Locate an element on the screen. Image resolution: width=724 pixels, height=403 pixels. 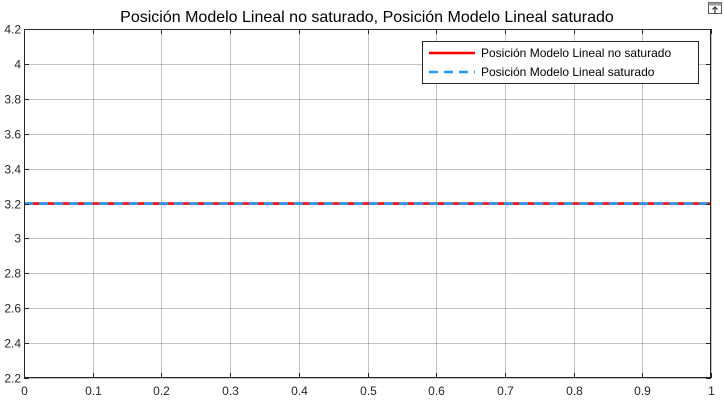
y-tick-label: 3.8 is located at coordinates (12, 100).